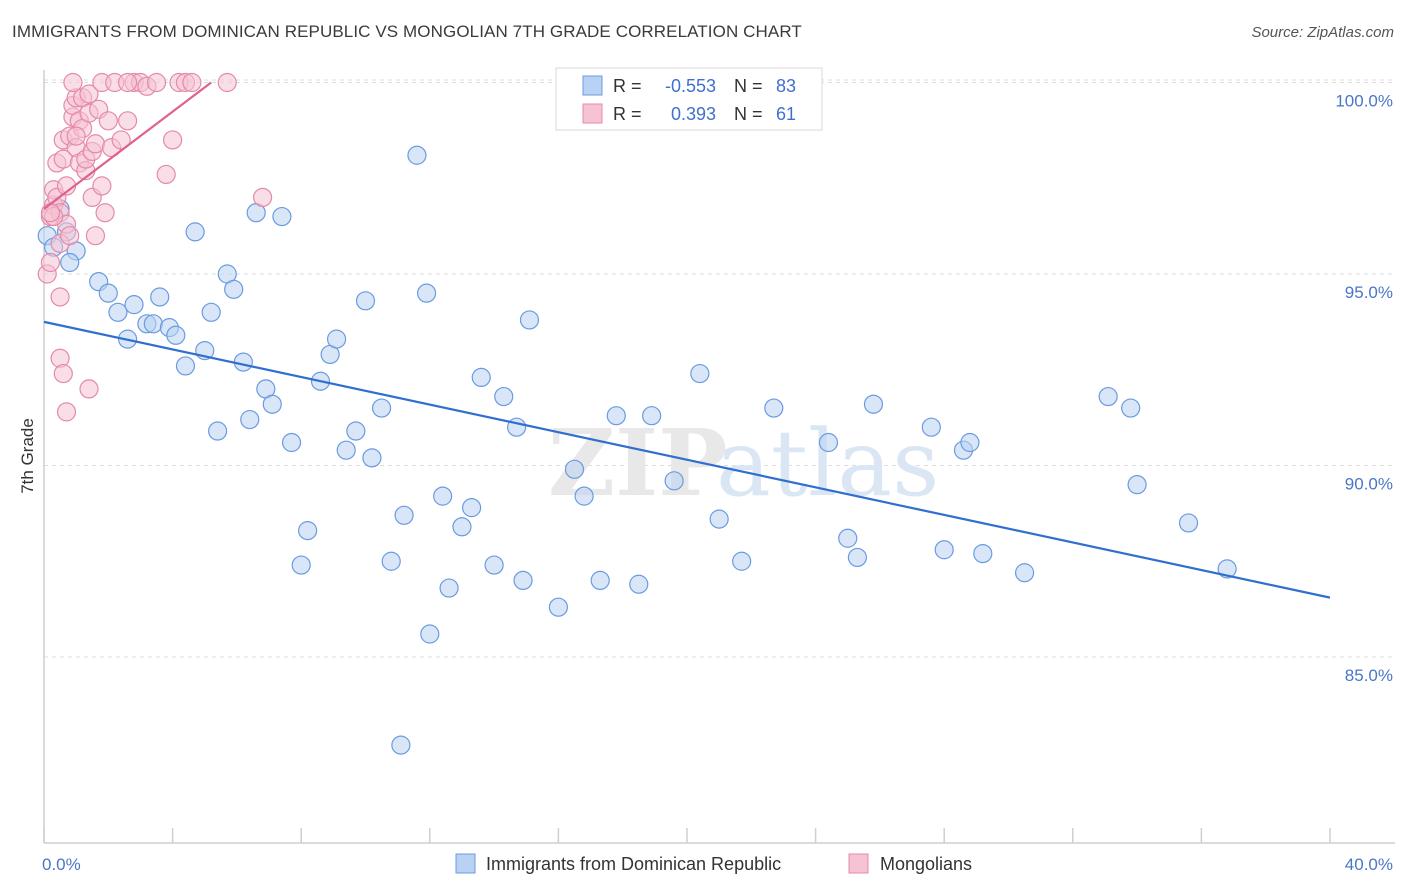  I want to click on x-tick-label-min: 0.0%, so click(61, 864).